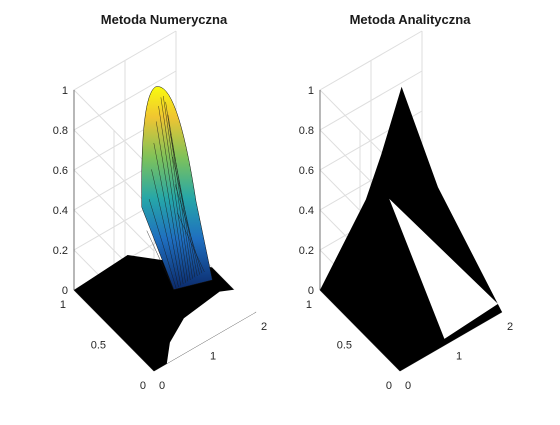 Image resolution: width=560 pixels, height=425 pixels. What do you see at coordinates (165, 313) in the screenshot?
I see `surface-floor` at bounding box center [165, 313].